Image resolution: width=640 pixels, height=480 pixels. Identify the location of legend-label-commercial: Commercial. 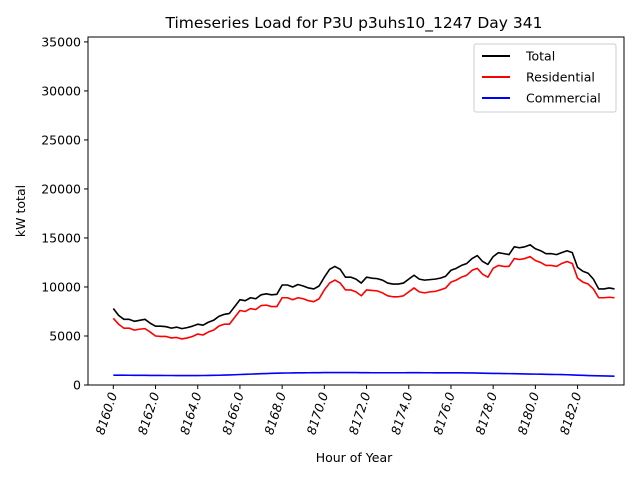
(563, 98).